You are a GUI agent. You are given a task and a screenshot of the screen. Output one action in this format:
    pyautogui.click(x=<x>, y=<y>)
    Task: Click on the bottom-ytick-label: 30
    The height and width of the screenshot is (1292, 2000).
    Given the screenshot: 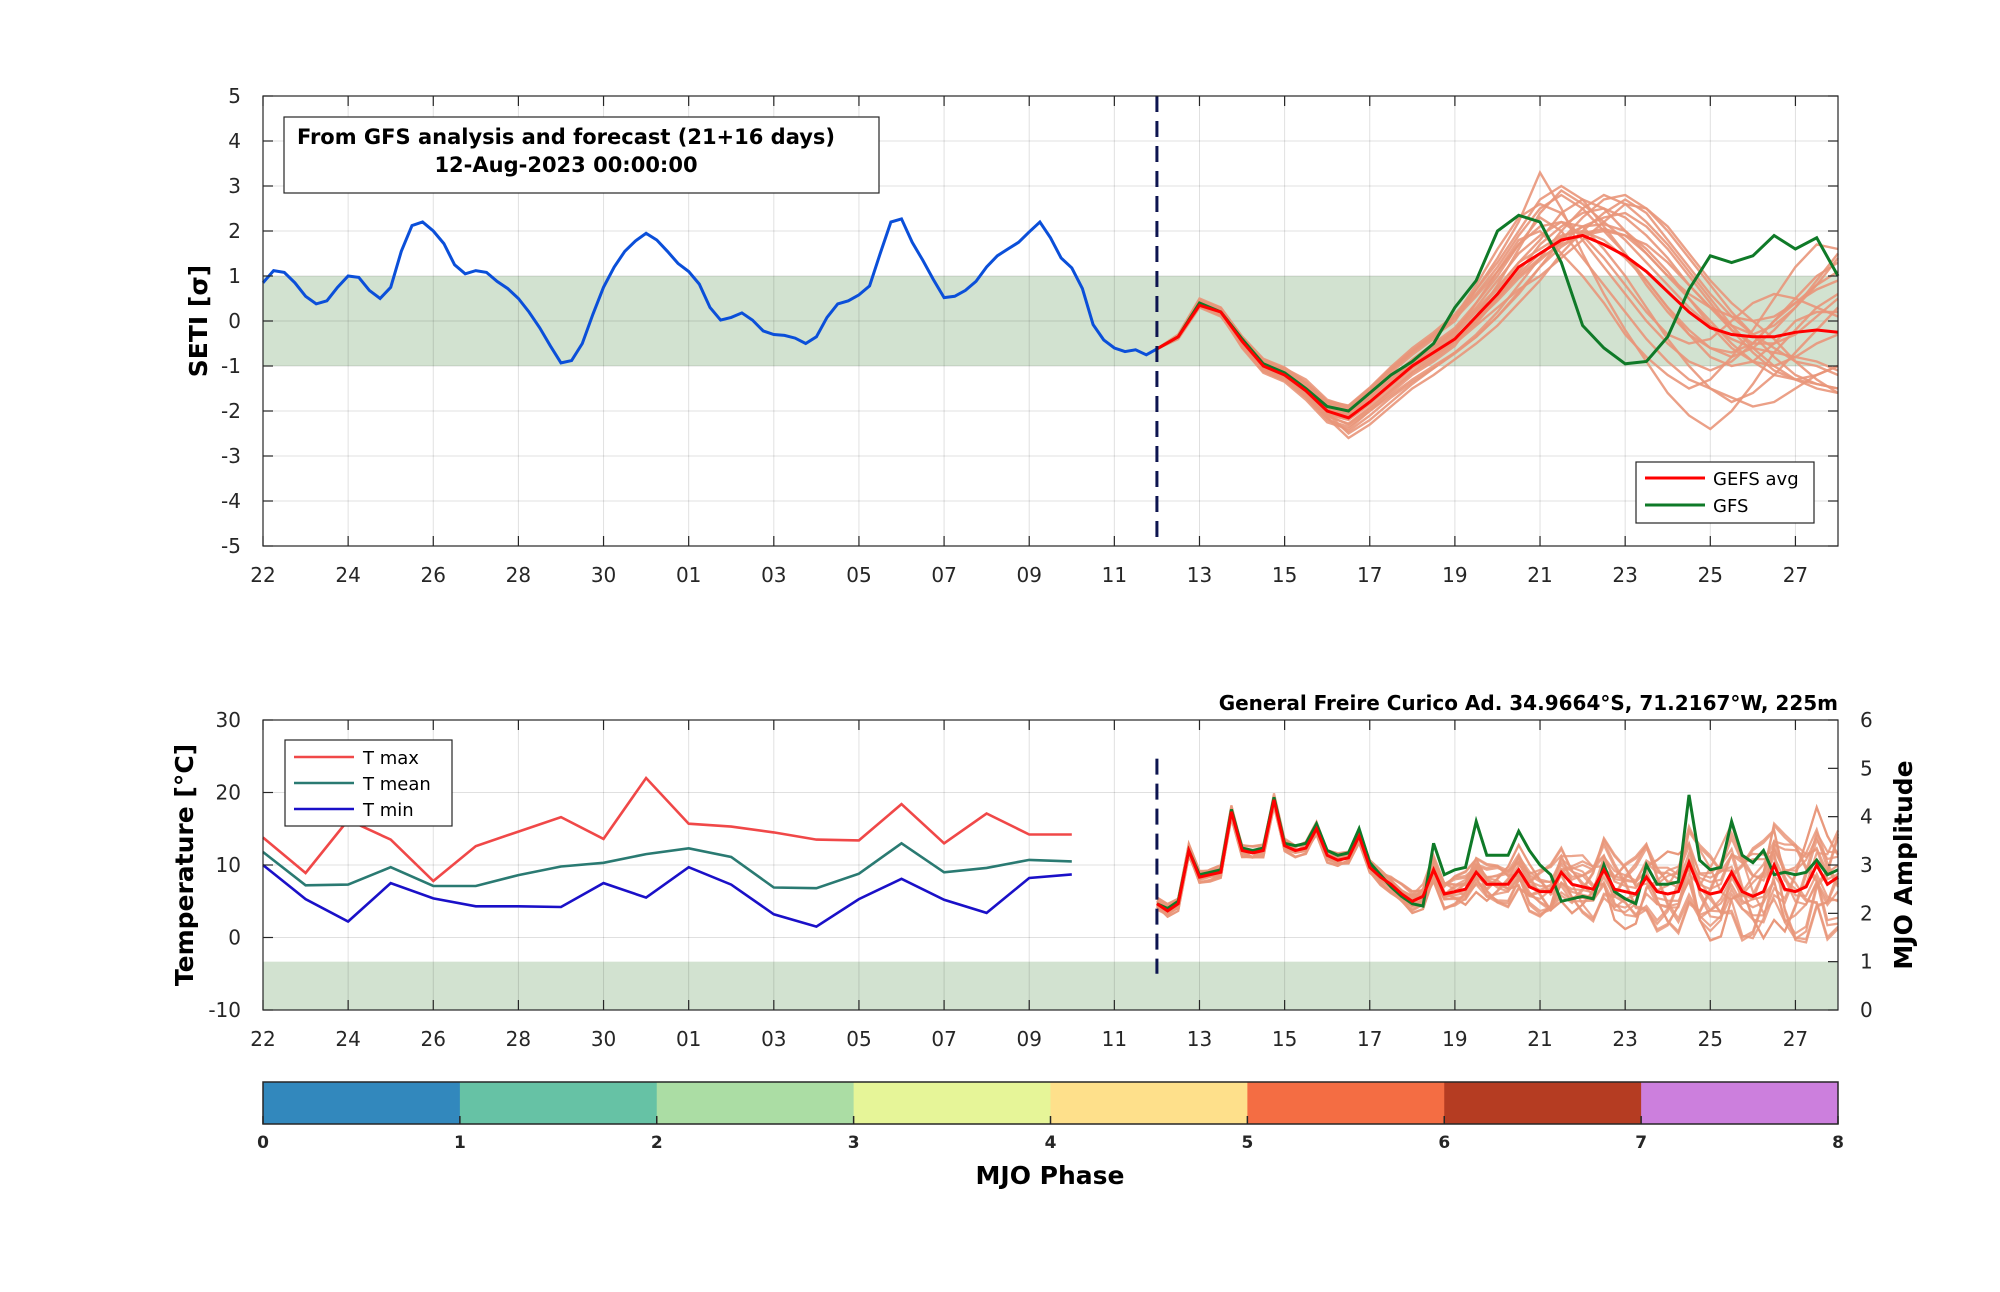 What is the action you would take?
    pyautogui.click(x=228, y=720)
    